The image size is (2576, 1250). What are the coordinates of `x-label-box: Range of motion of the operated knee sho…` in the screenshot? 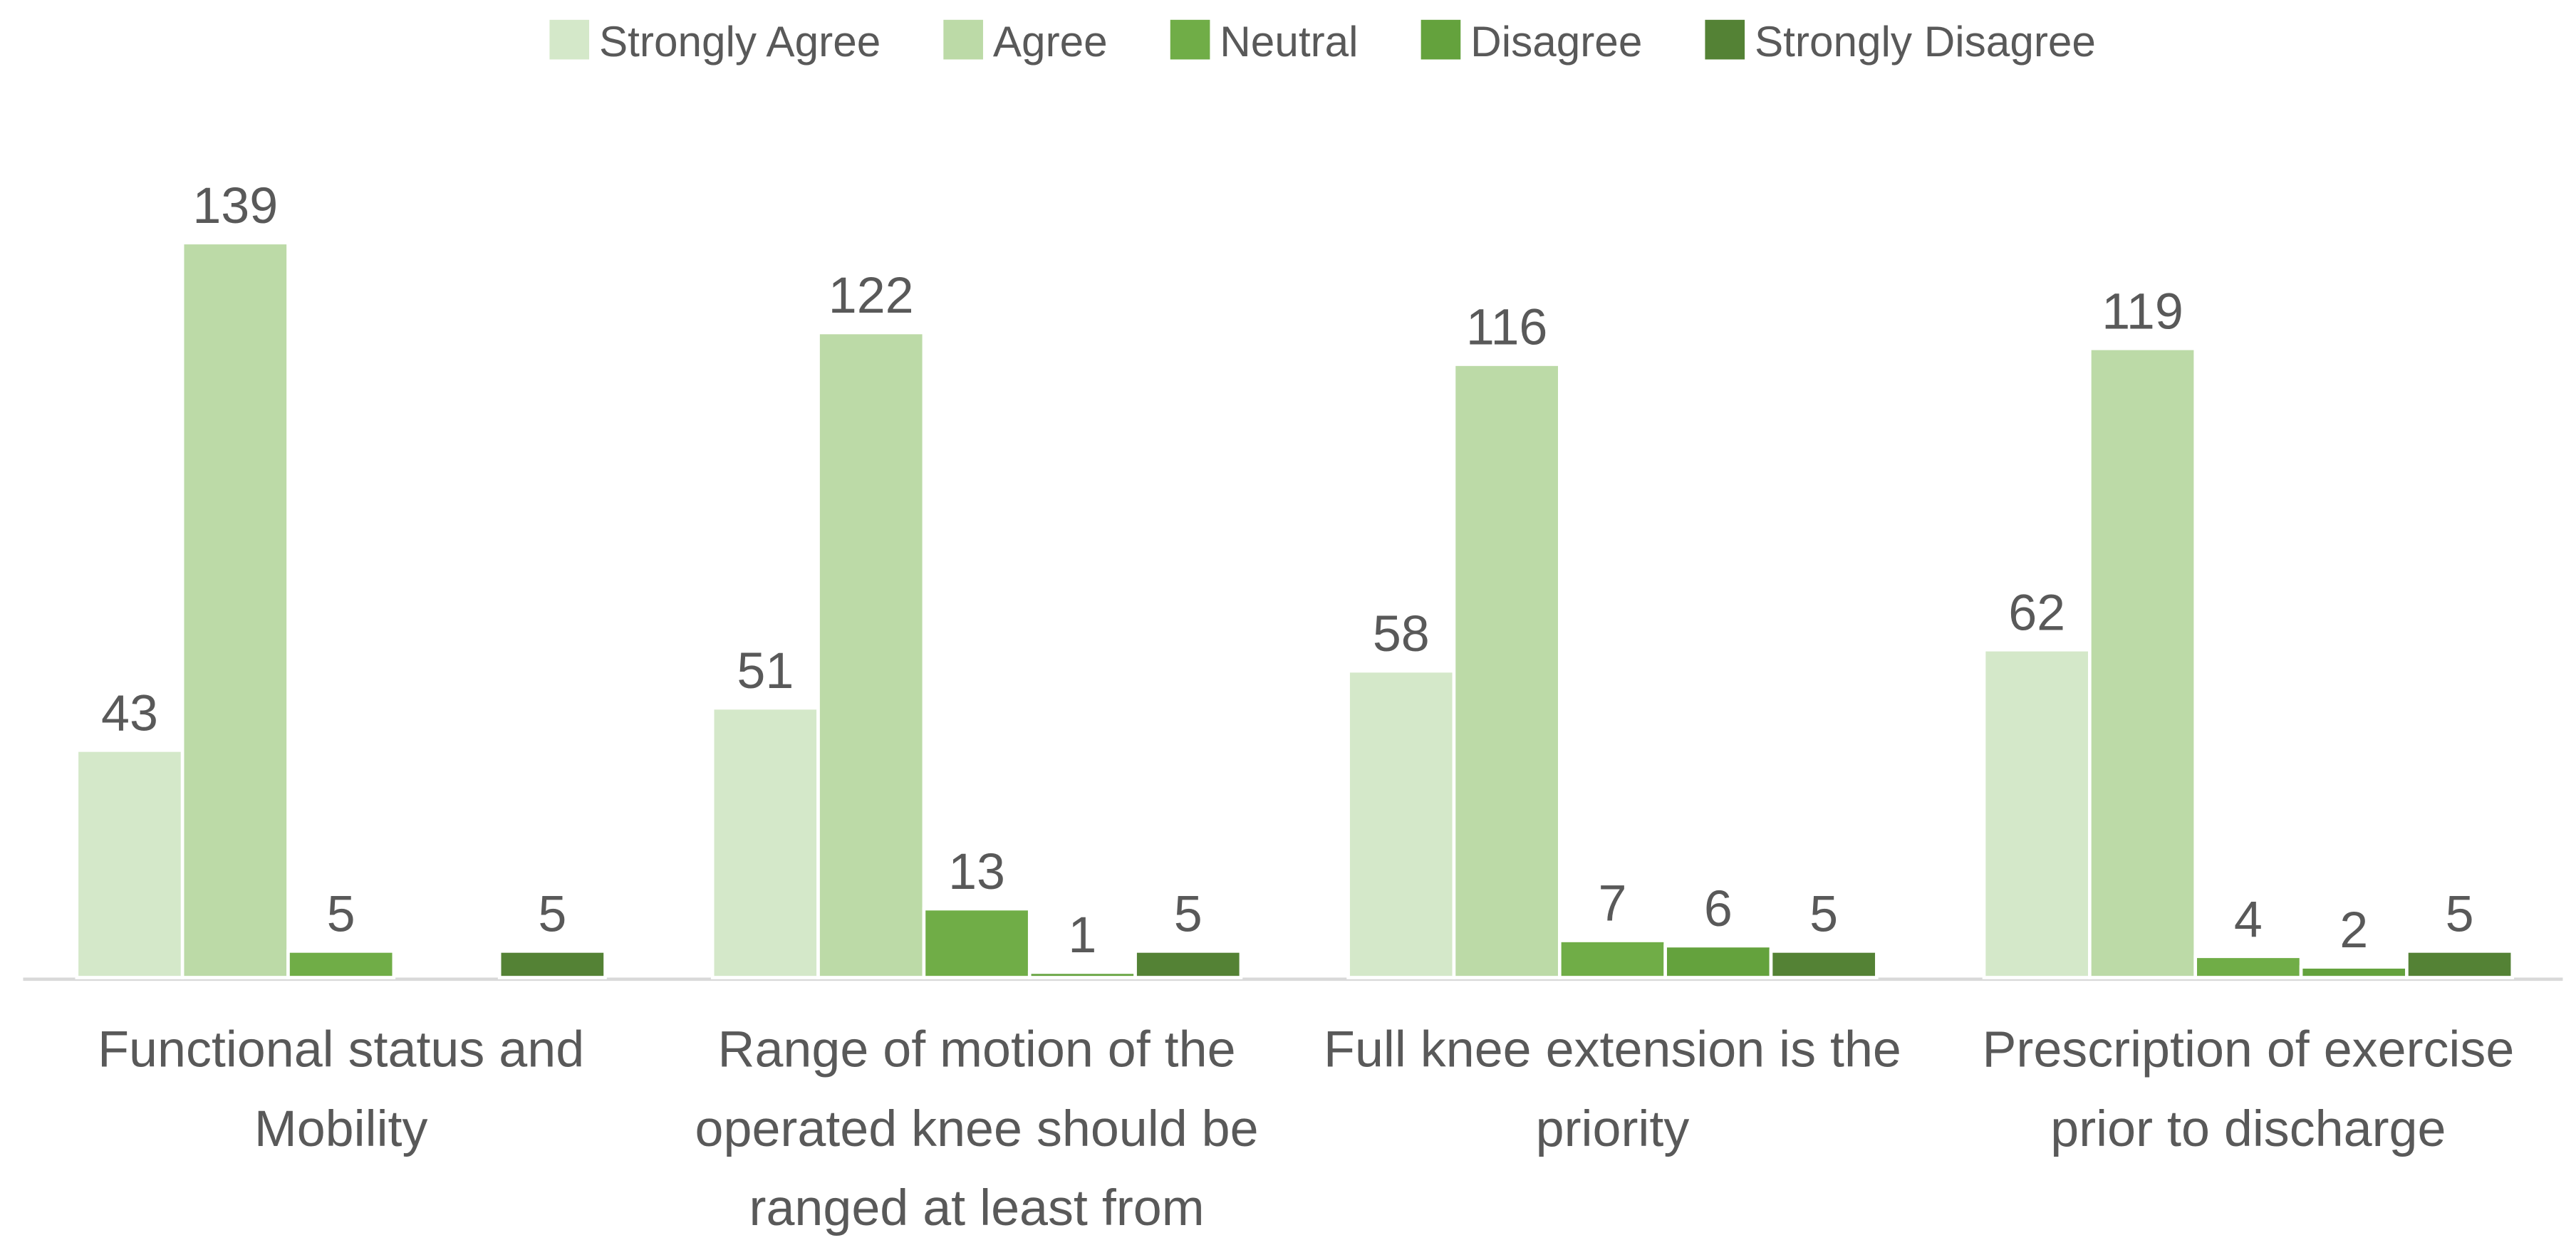 It's located at (977, 1128).